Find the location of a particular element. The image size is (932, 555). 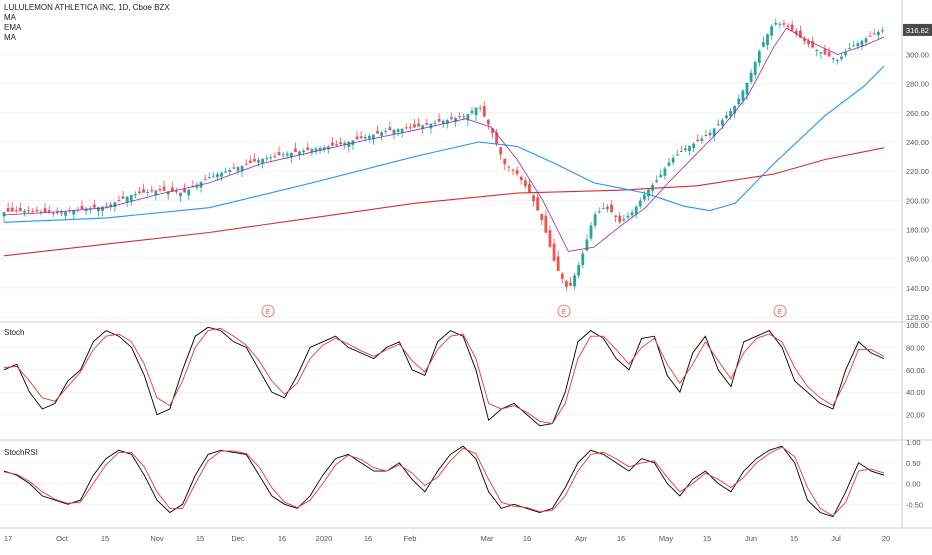

price-tick-label: 160.00 is located at coordinates (917, 259).